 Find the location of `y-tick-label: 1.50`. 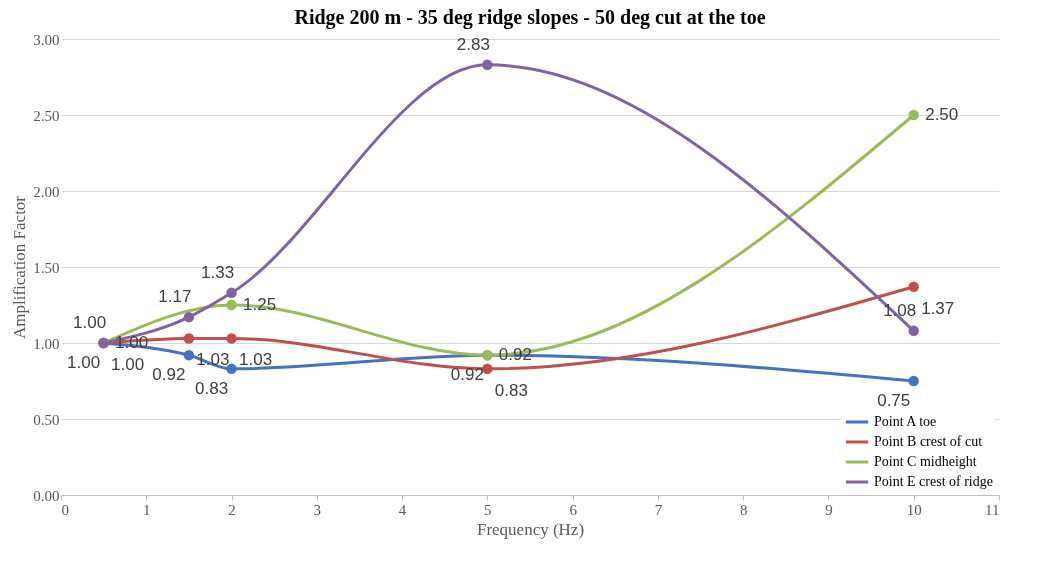

y-tick-label: 1.50 is located at coordinates (46, 267).